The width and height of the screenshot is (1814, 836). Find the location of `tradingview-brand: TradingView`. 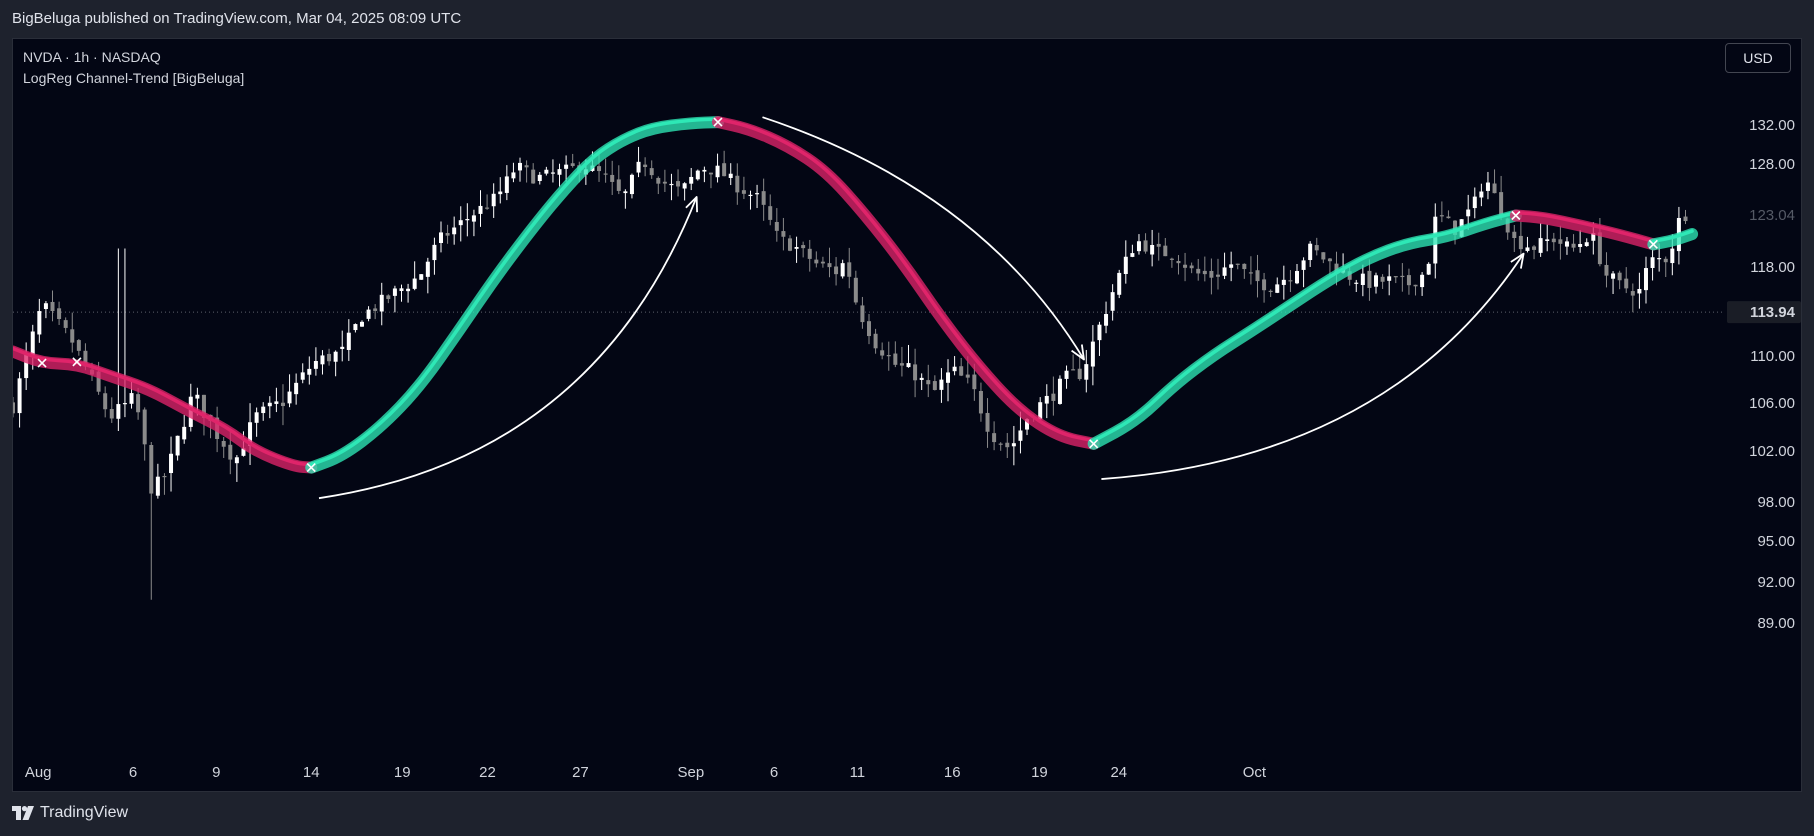

tradingview-brand: TradingView is located at coordinates (70, 813).